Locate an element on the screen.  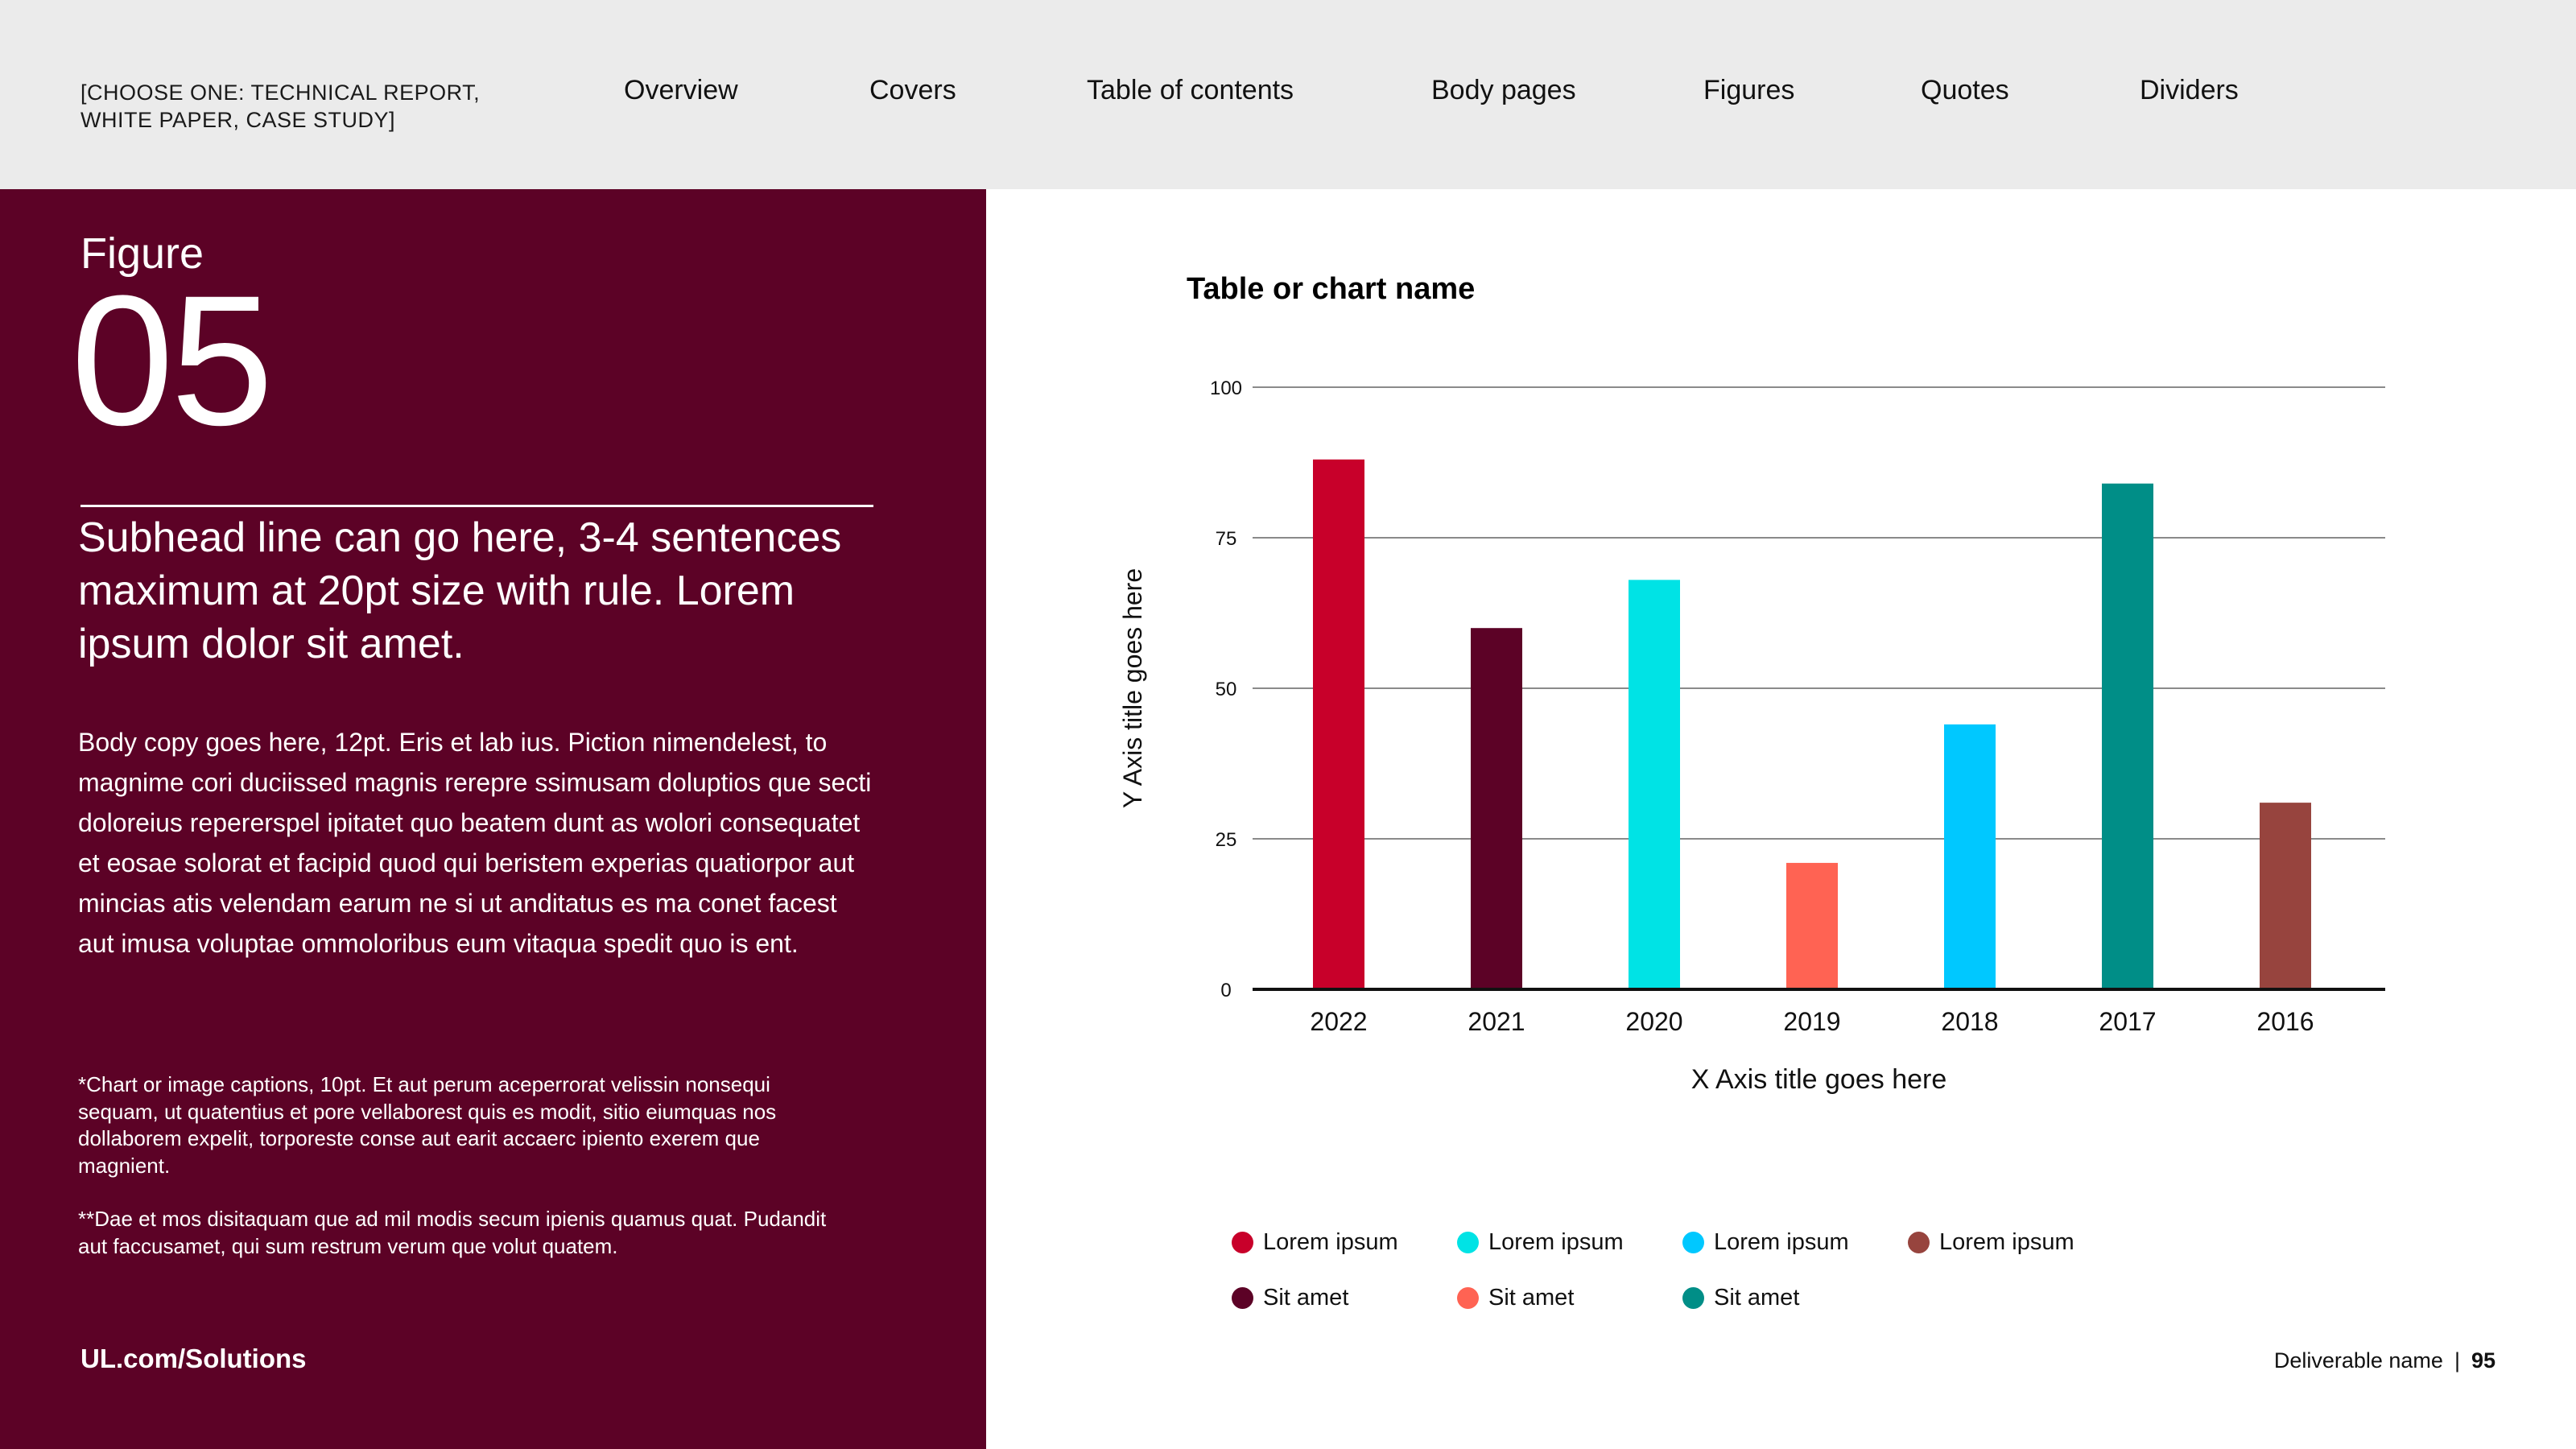
figure-label: Figure is located at coordinates (142, 253).